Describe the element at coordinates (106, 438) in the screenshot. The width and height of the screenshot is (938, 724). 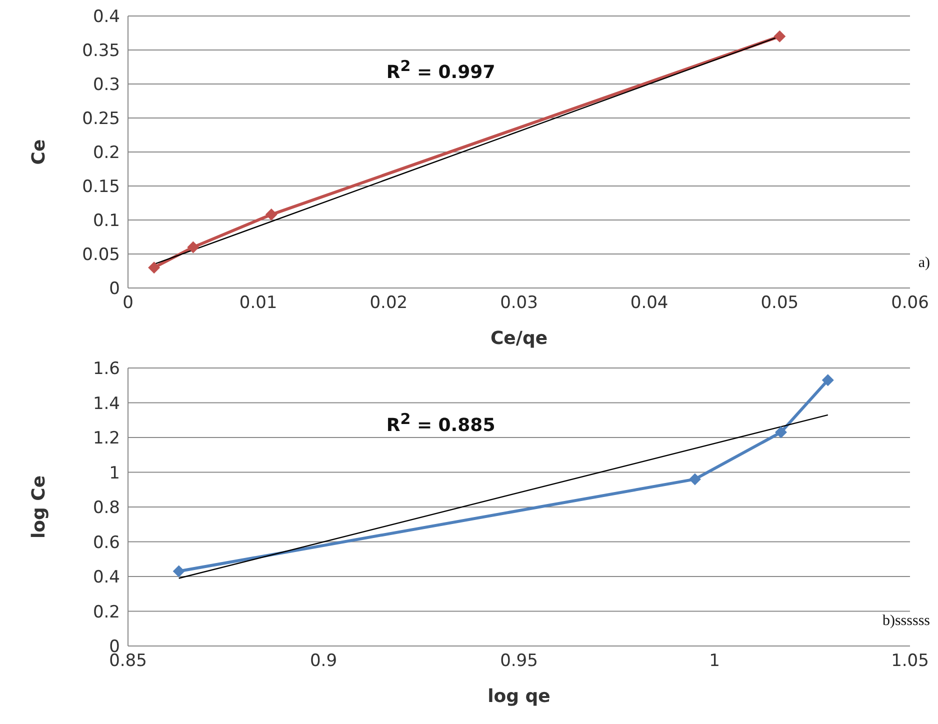
I see `y-tick-label: 1.2` at that location.